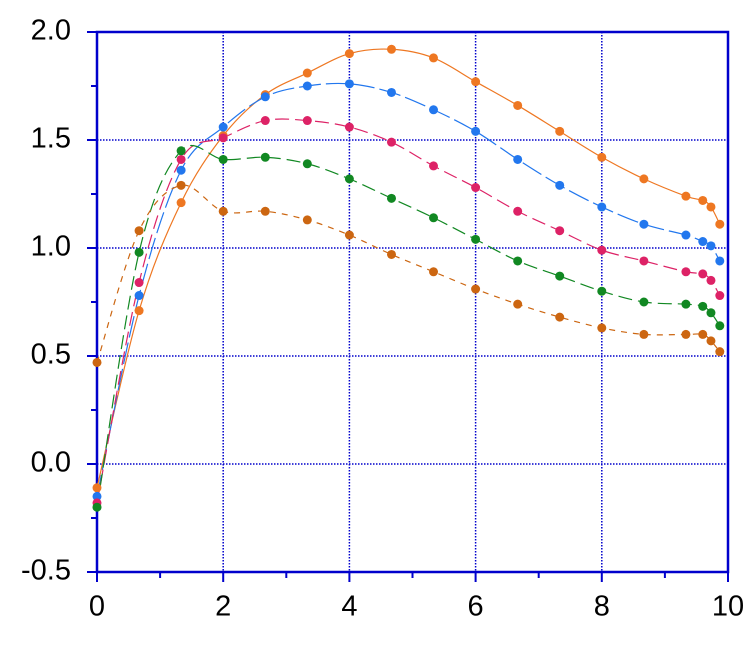 This screenshot has width=756, height=648. What do you see at coordinates (51, 31) in the screenshot?
I see `y-tick-label: 2.0` at bounding box center [51, 31].